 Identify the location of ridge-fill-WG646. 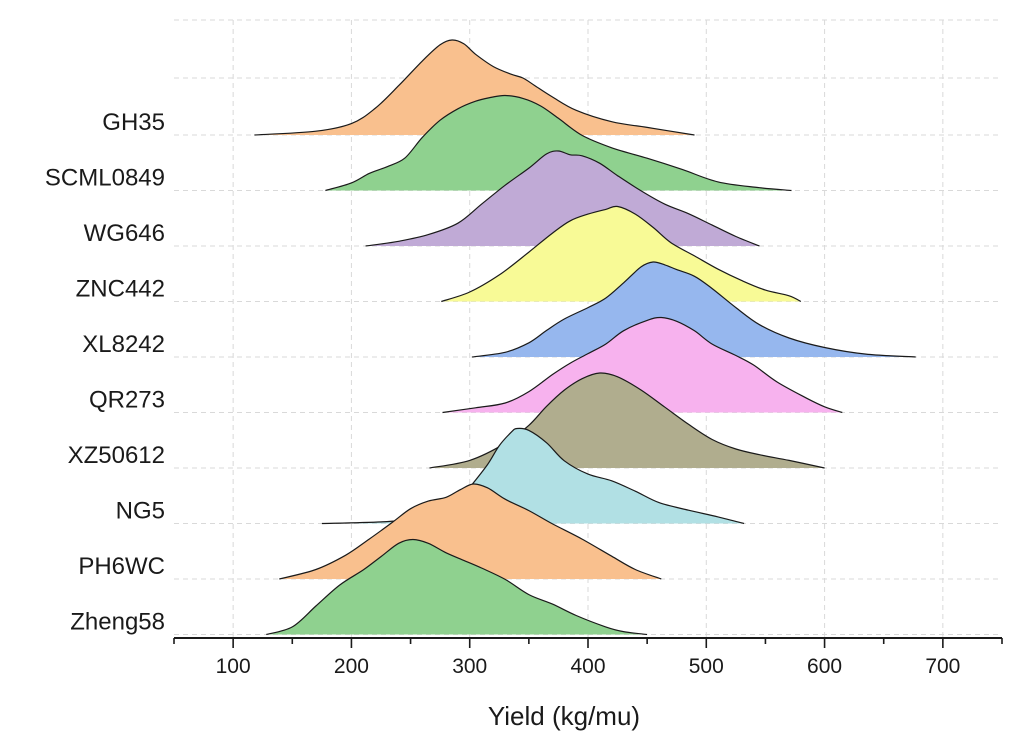
(562, 198).